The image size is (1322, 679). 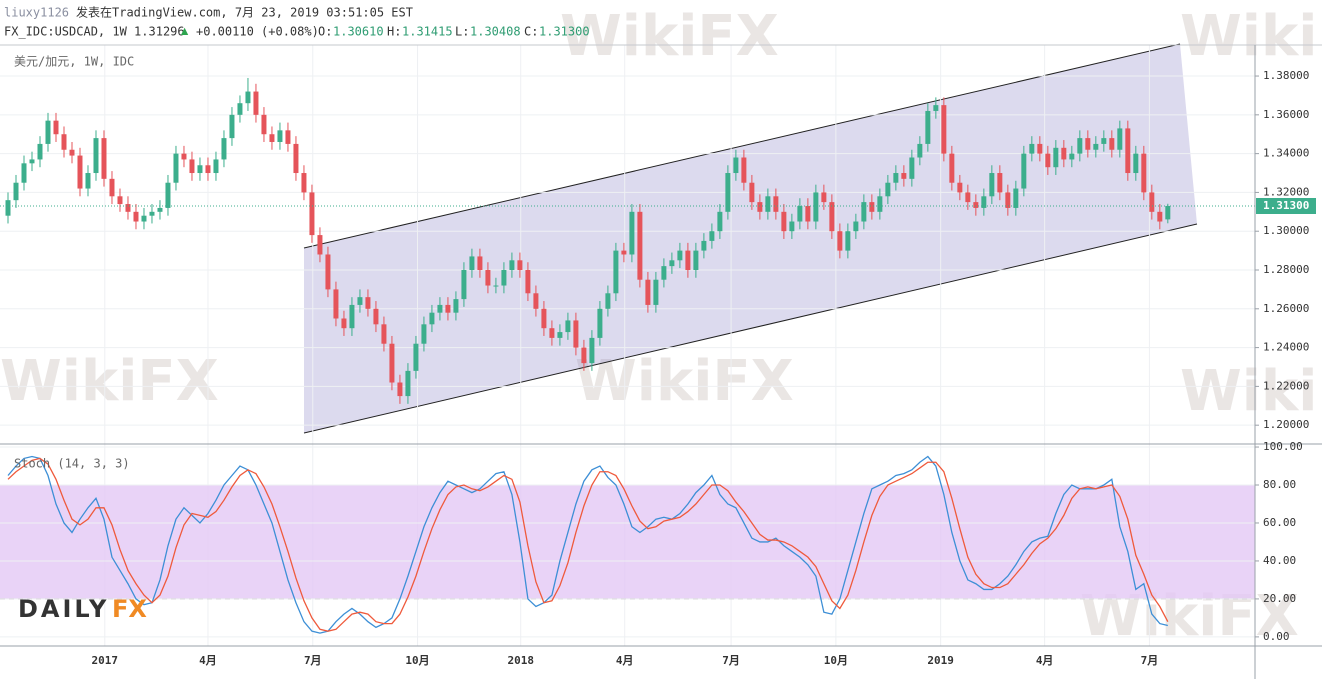 I want to click on symbol: FX_IDC:USDCAD, 1W 1.31296, so click(x=94, y=32).